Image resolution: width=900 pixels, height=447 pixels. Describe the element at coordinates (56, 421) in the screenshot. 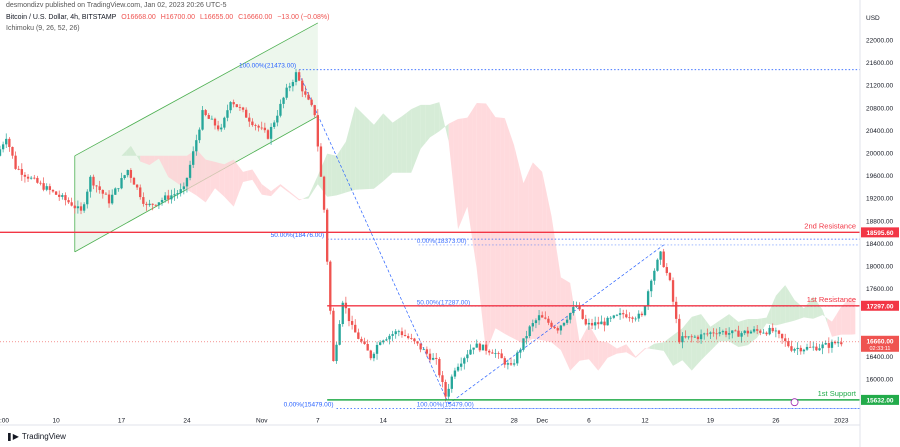

I see `time-axis-tick: 10` at that location.